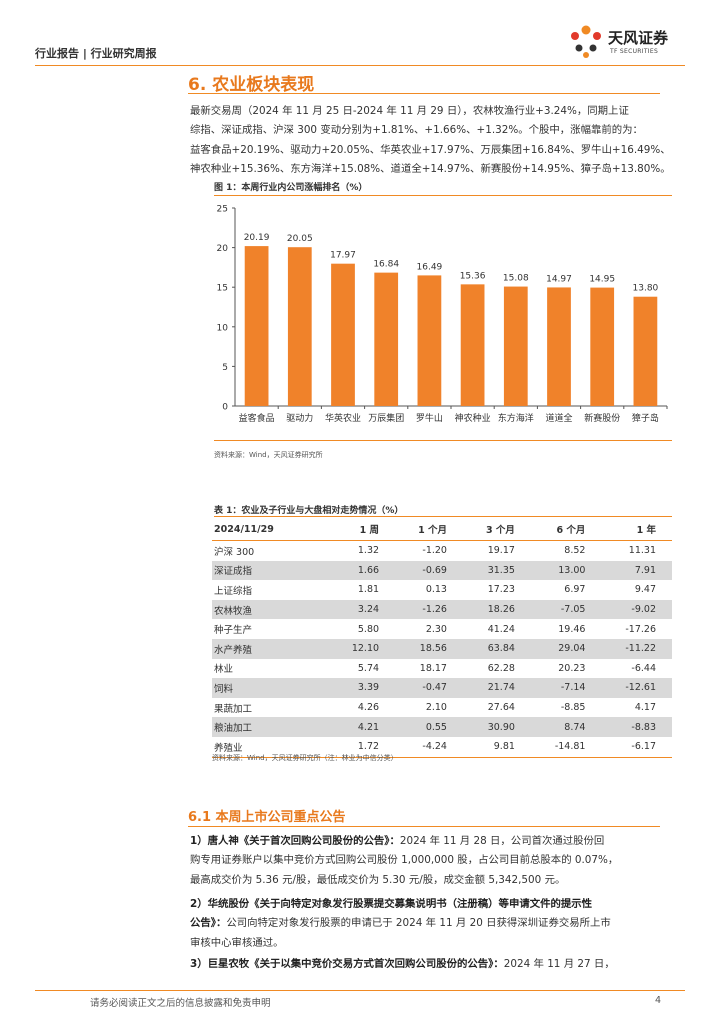 The image size is (724, 1024). I want to click on table-caption-rule, so click(443, 516).